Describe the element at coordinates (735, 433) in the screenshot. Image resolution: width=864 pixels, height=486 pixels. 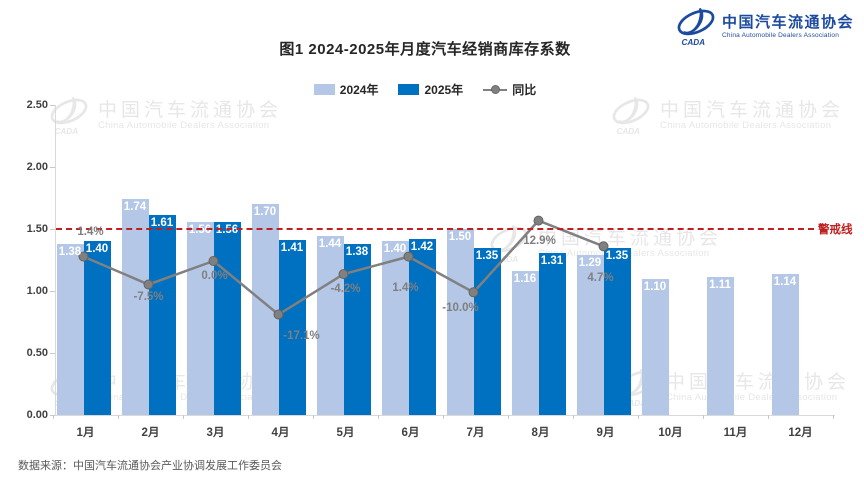
I see `x-tick-label: 11月` at that location.